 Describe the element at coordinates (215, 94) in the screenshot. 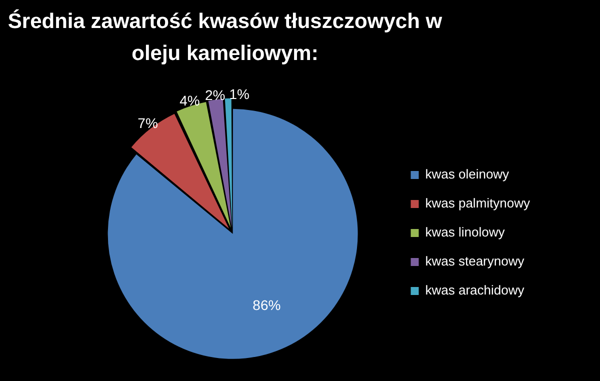

I see `data-label: 2%` at that location.